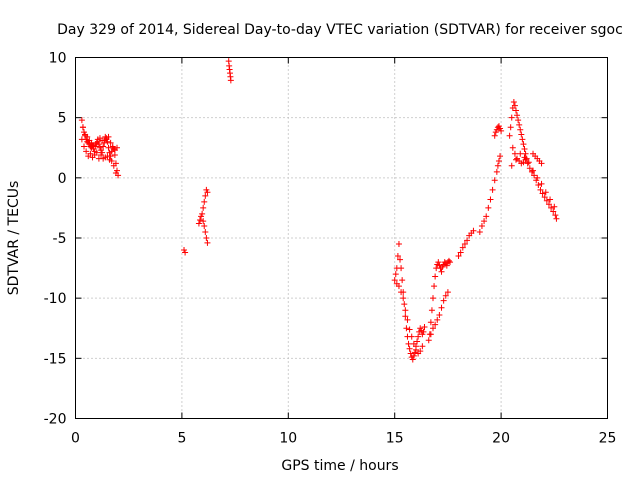  Describe the element at coordinates (55, 299) in the screenshot. I see `y-tick-label: -10` at that location.